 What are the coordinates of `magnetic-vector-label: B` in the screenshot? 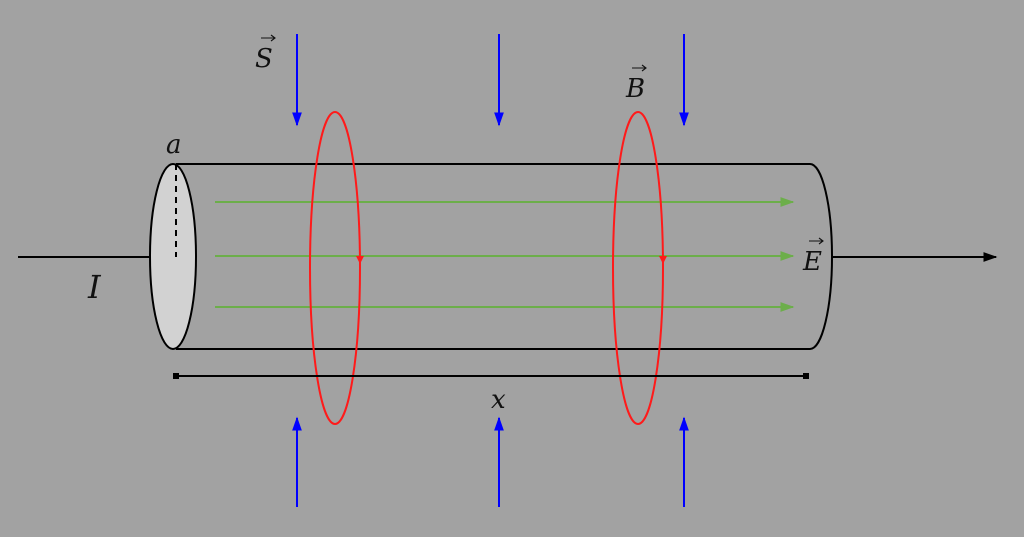 It's located at (636, 84).